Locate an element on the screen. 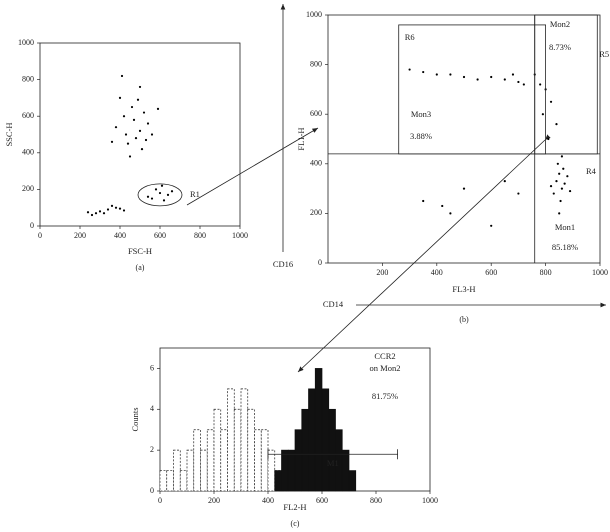  annotation: Mon1 is located at coordinates (565, 227).